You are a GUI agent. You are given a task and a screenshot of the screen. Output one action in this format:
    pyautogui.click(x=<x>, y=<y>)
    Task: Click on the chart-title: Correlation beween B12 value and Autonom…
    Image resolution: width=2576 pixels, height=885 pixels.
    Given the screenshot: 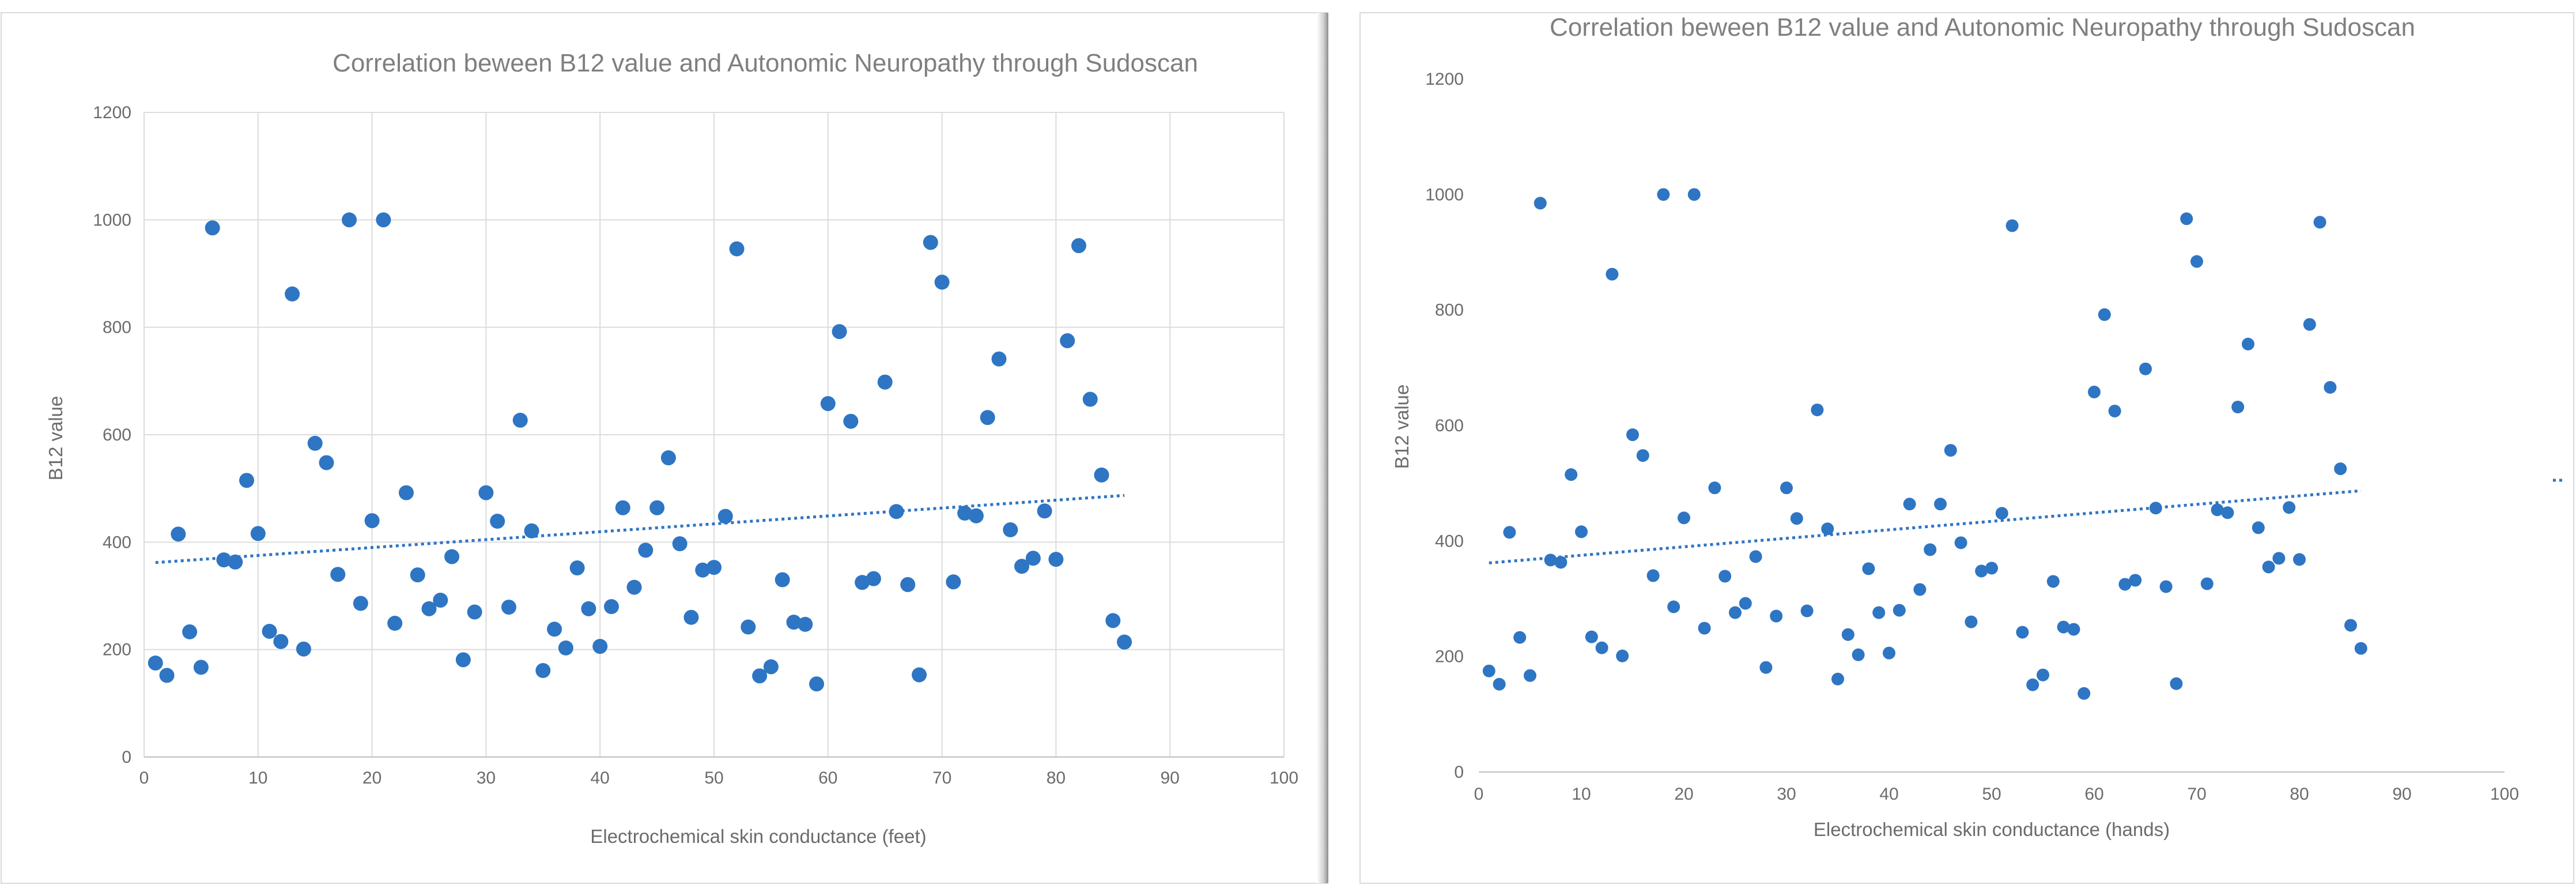 What is the action you would take?
    pyautogui.click(x=1982, y=27)
    